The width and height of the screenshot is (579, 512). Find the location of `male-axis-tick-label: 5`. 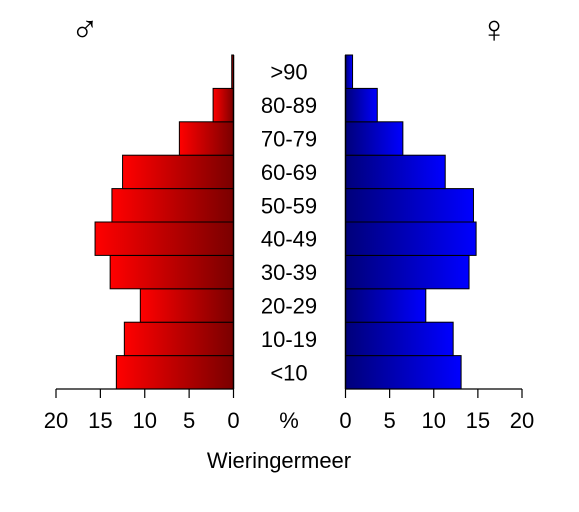

male-axis-tick-label: 5 is located at coordinates (189, 420).